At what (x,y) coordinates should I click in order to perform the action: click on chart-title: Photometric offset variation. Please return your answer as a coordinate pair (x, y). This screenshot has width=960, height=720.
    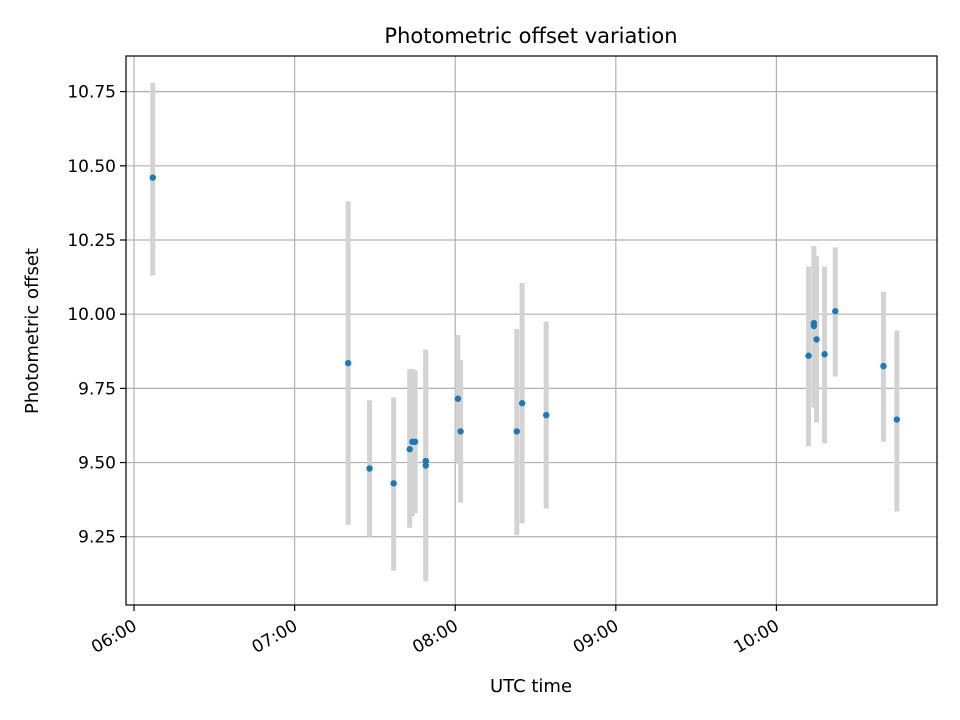
    Looking at the image, I should click on (530, 36).